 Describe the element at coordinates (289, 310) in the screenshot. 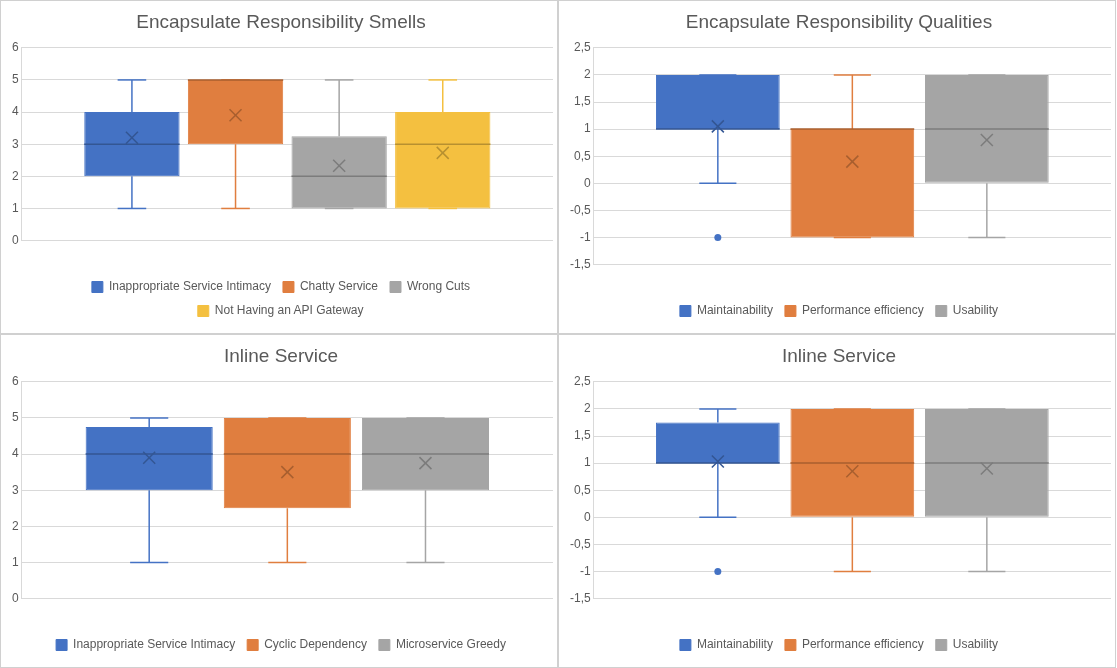

I see `legend-label: Not Having an API Gateway` at that location.